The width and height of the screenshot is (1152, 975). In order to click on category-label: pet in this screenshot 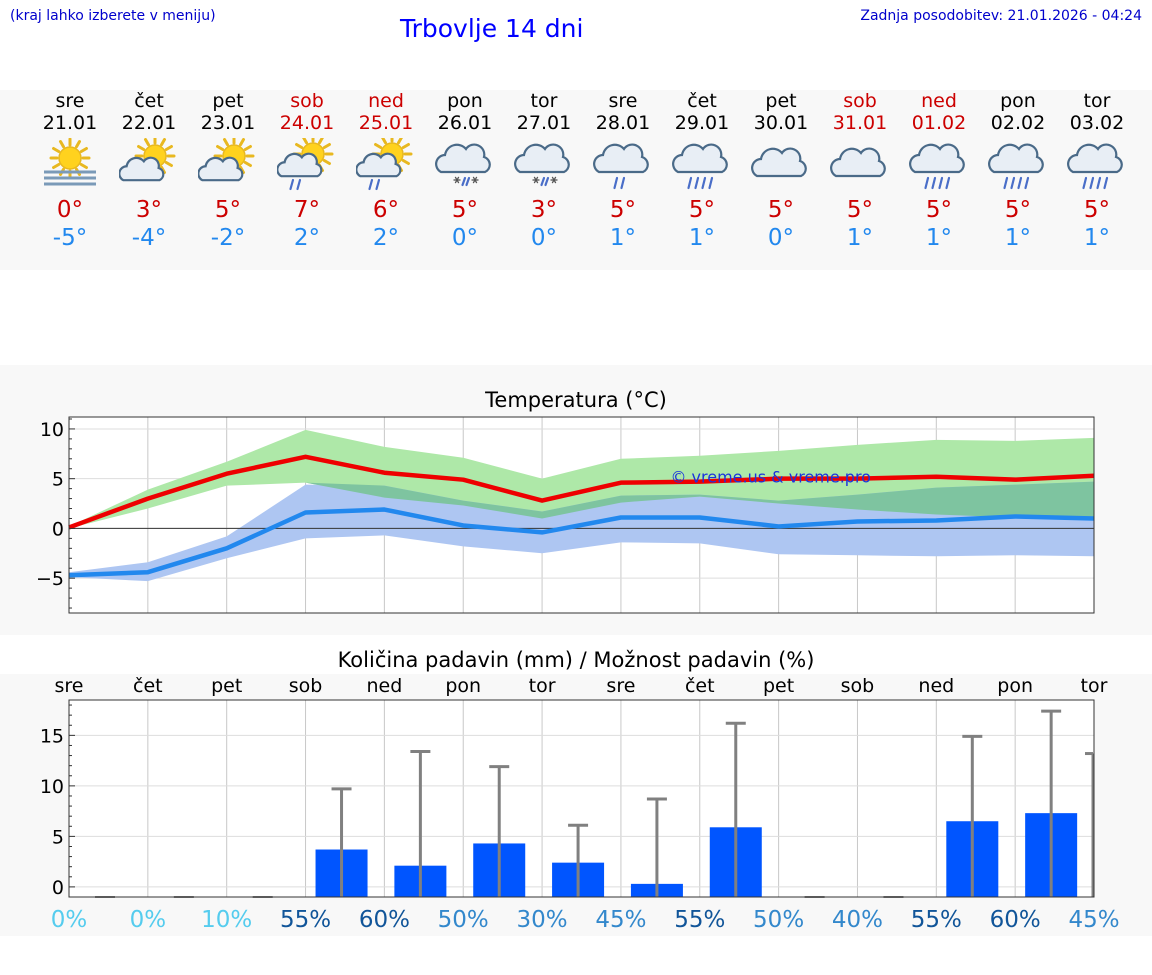, I will do `click(778, 686)`.